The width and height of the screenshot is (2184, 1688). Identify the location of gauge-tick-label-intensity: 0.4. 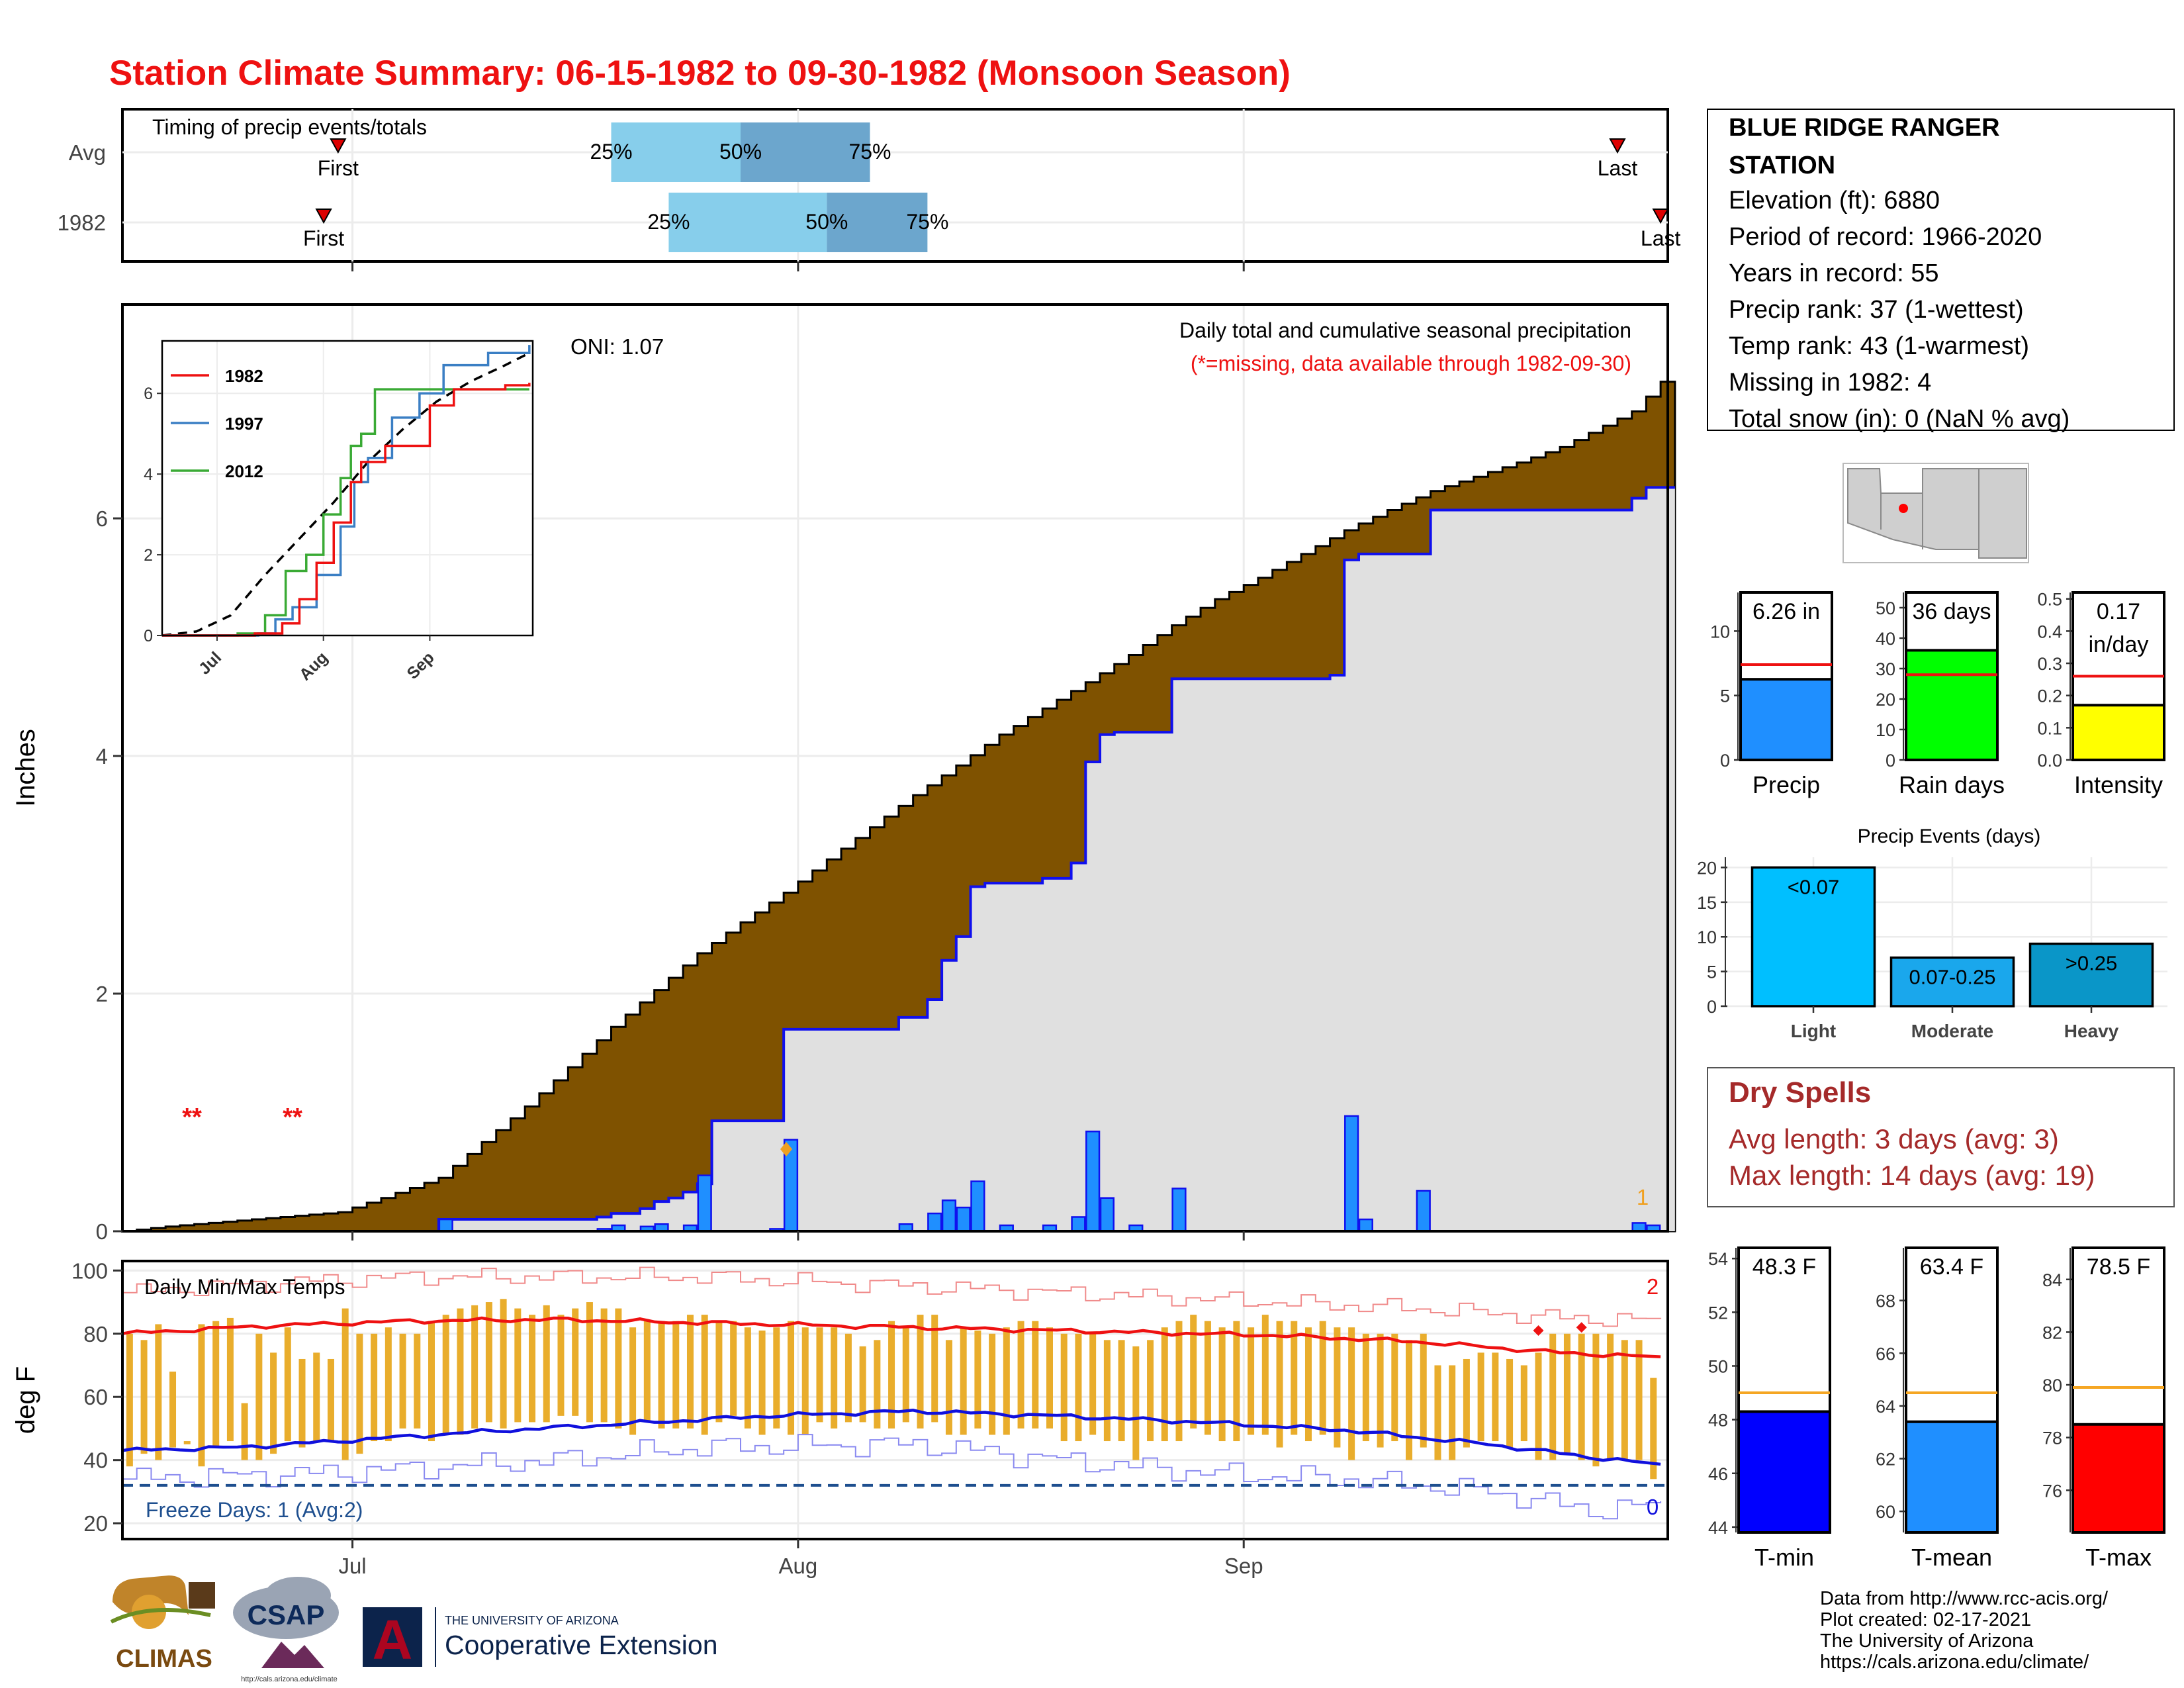
(2049, 631).